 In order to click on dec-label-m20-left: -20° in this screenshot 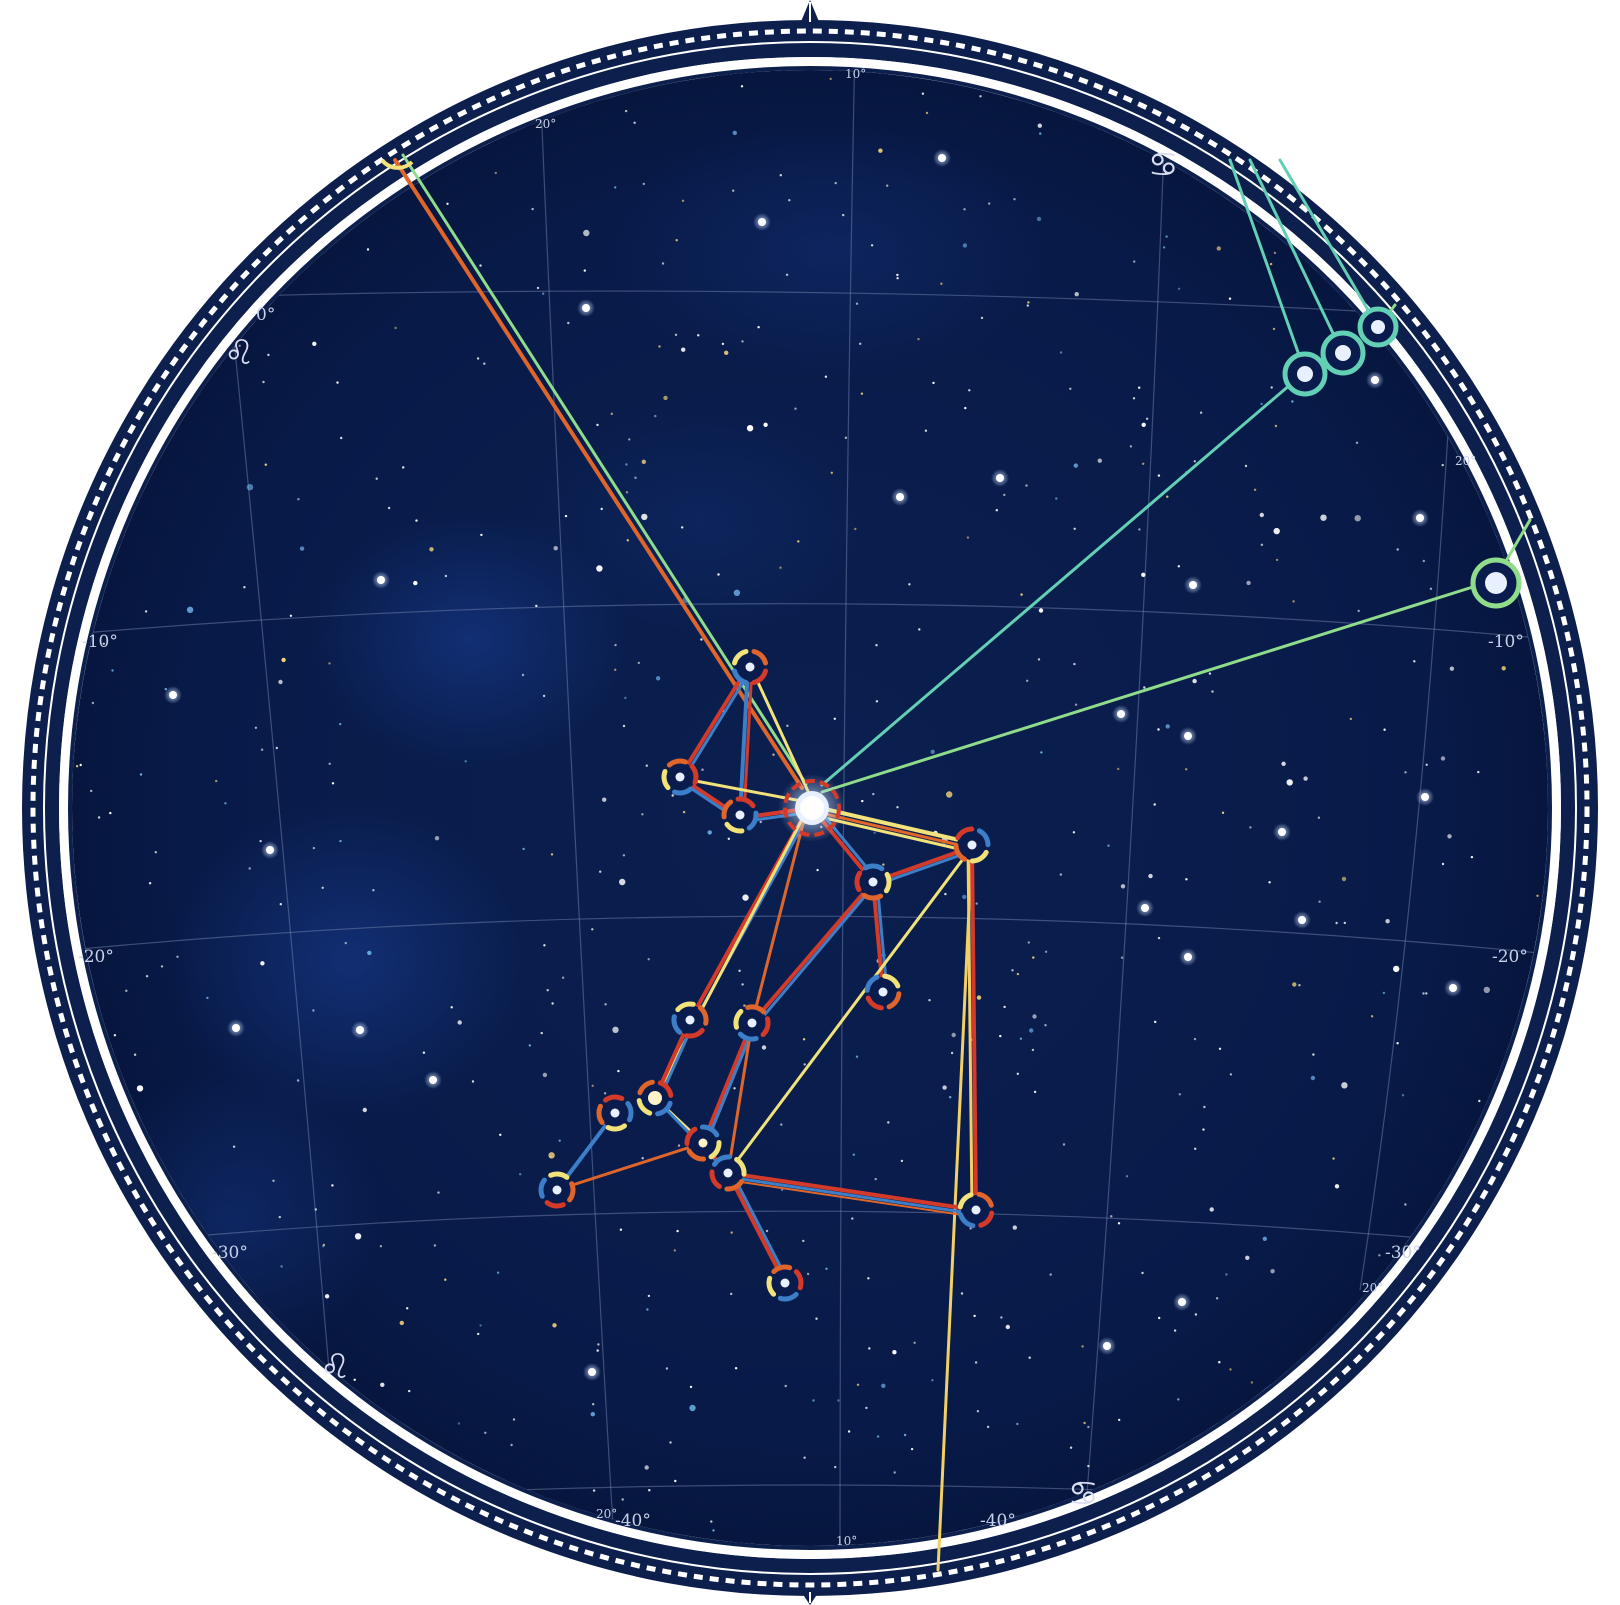, I will do `click(96, 957)`.